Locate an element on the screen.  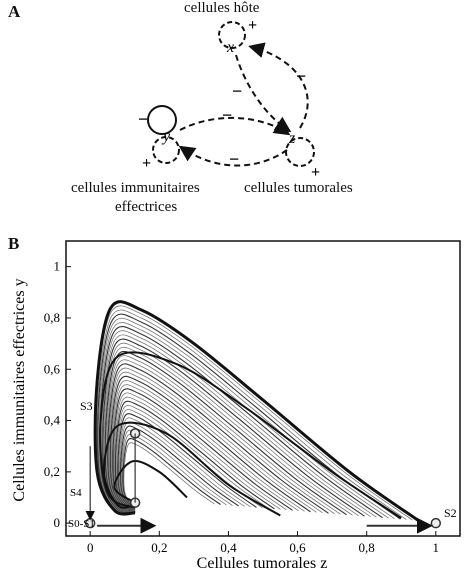
arrow-z-to-y is located at coordinates (233, 156).